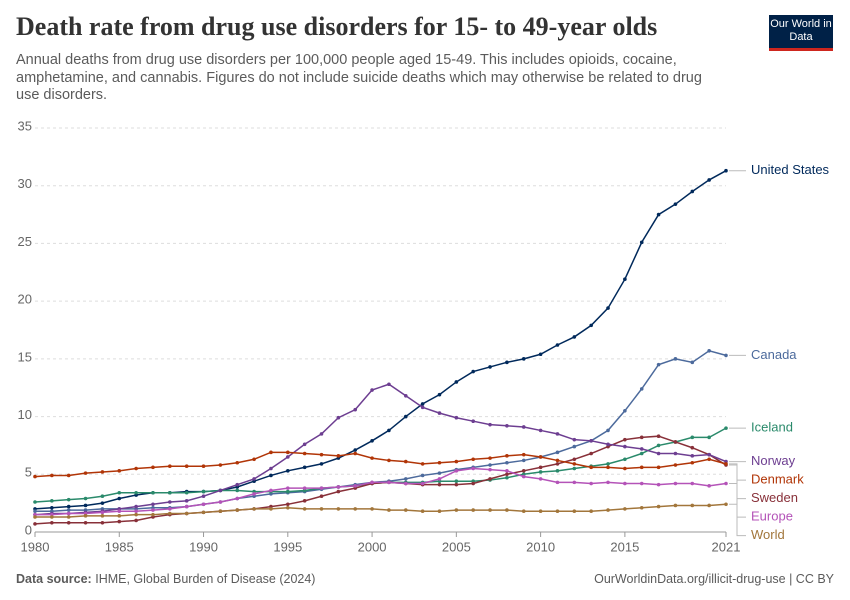  What do you see at coordinates (774, 497) in the screenshot?
I see `legend-label: Sweden` at bounding box center [774, 497].